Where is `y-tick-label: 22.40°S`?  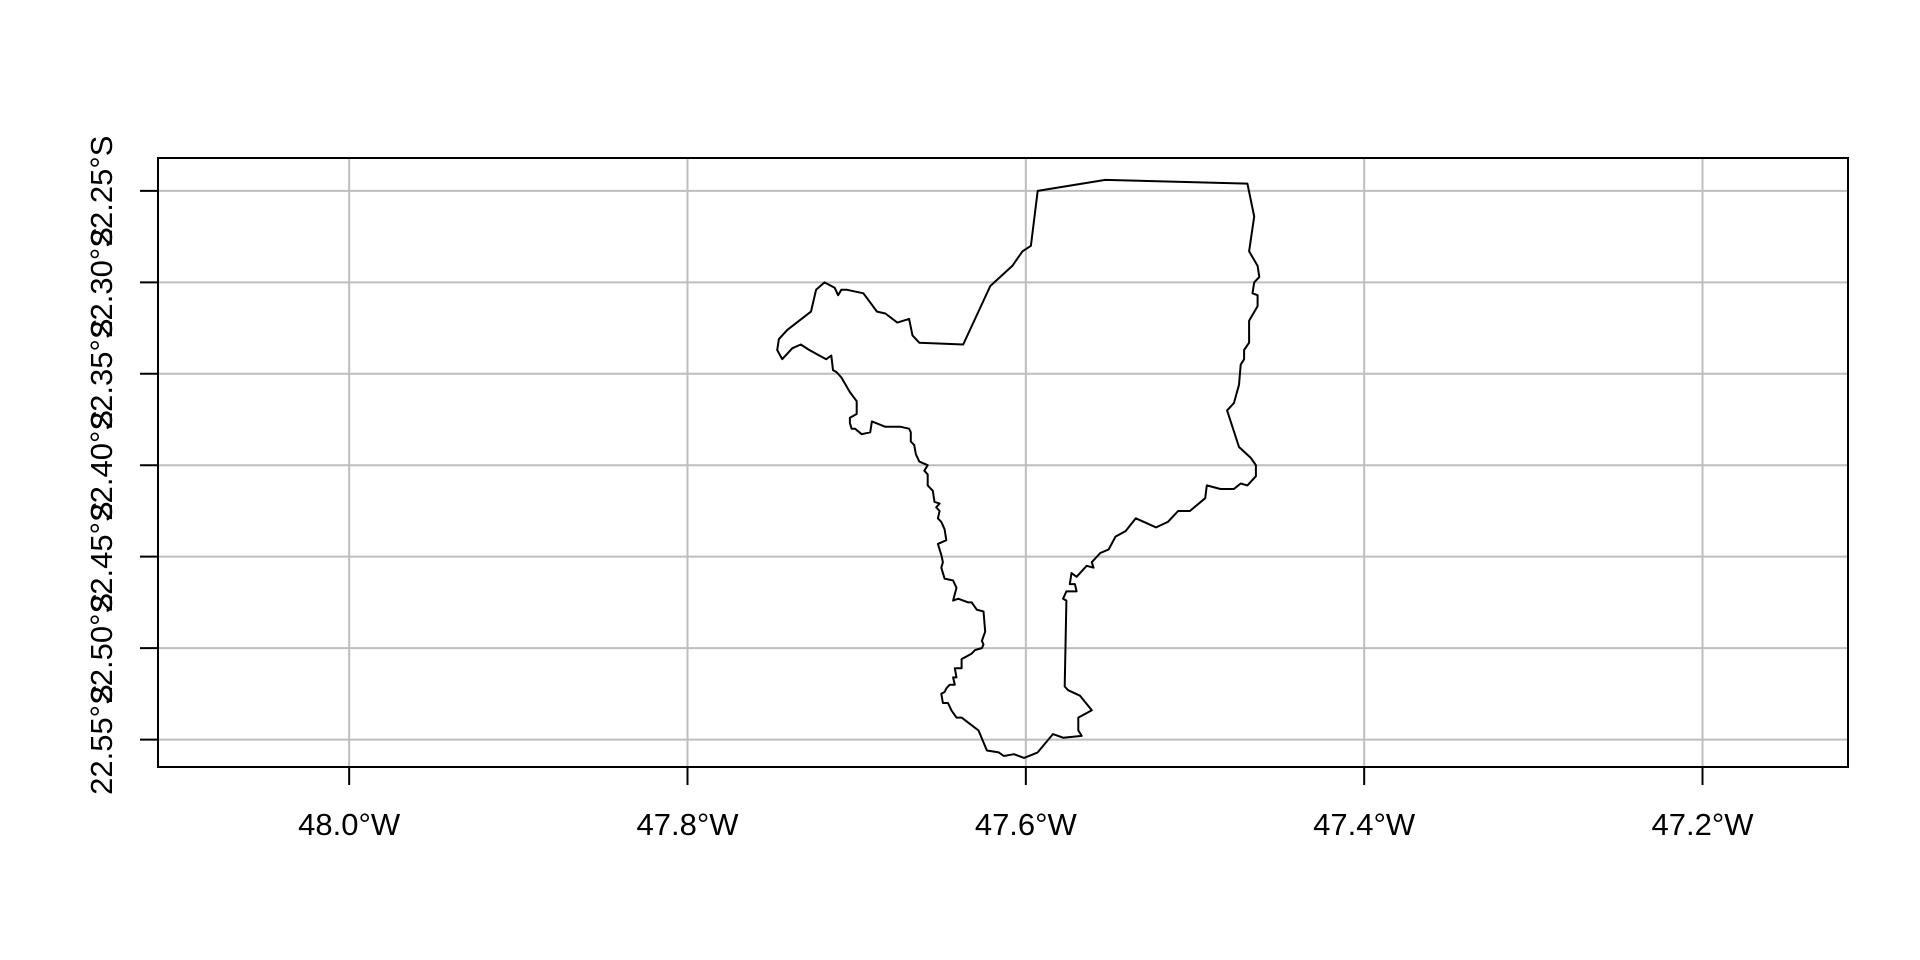
y-tick-label: 22.40°S is located at coordinates (101, 465).